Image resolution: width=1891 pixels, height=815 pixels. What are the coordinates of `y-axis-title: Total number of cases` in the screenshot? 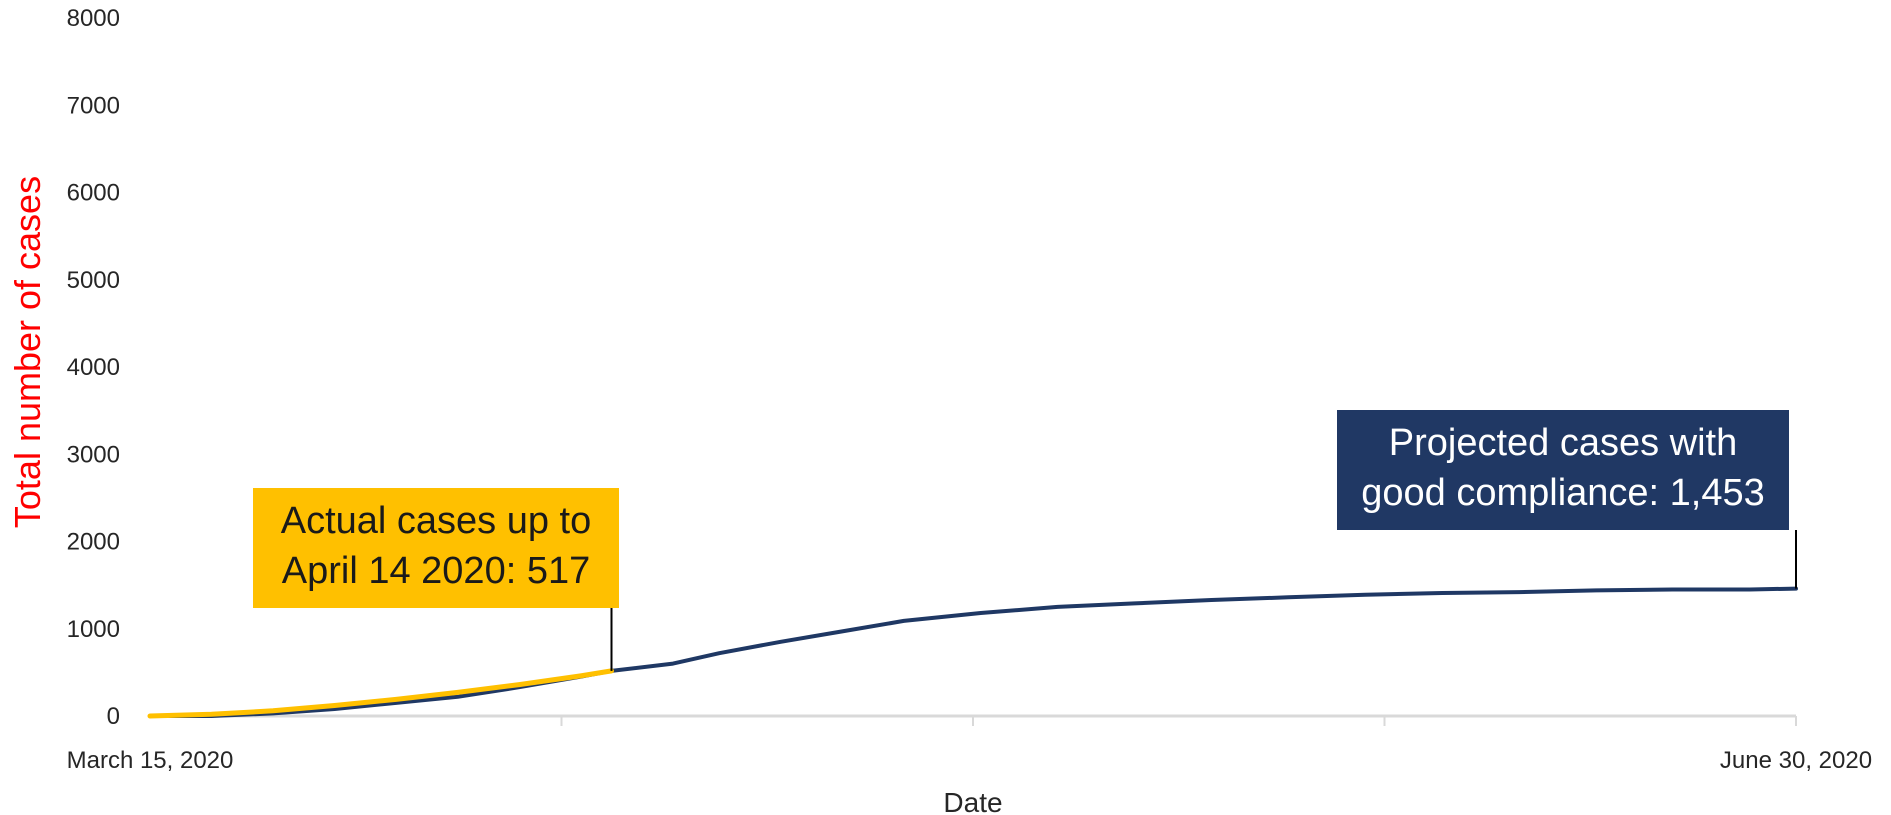 It's located at (27, 352).